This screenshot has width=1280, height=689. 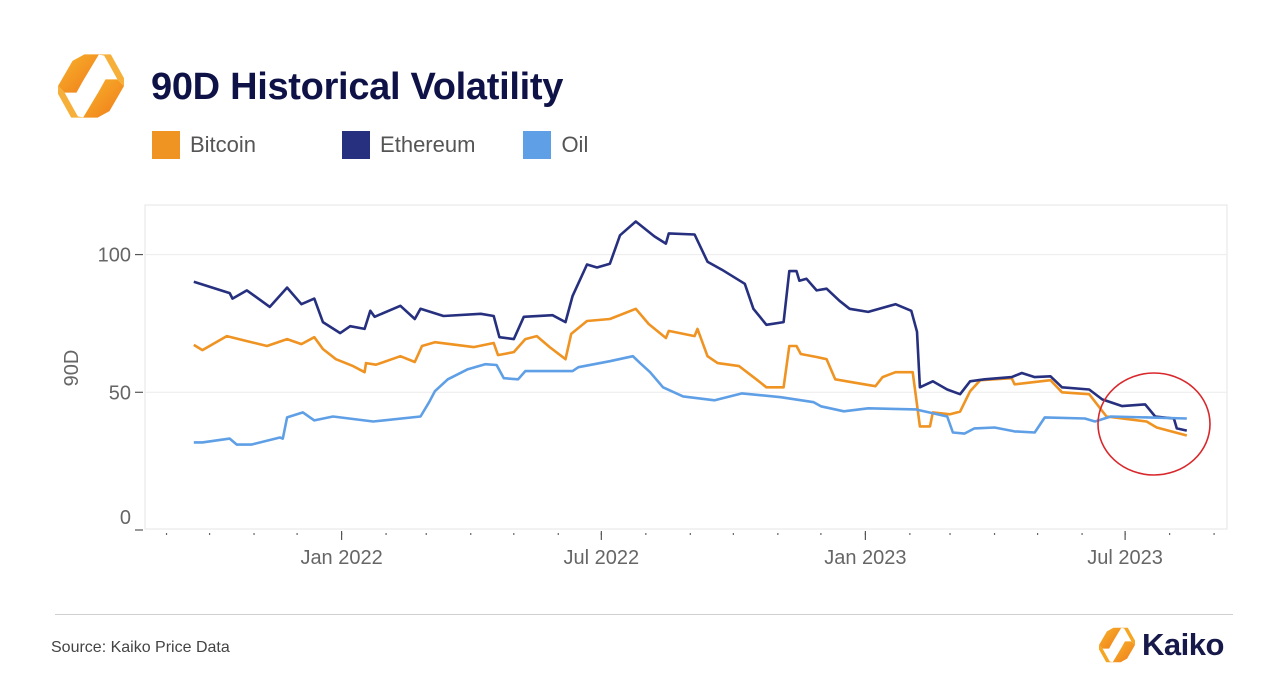 I want to click on y-axis-label: 90D, so click(x=72, y=368).